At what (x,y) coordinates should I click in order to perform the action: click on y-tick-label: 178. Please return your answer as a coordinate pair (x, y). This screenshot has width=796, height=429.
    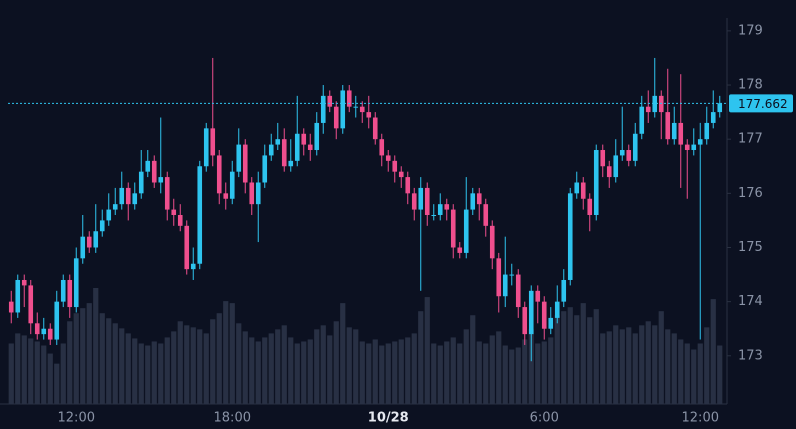
    Looking at the image, I should click on (750, 85).